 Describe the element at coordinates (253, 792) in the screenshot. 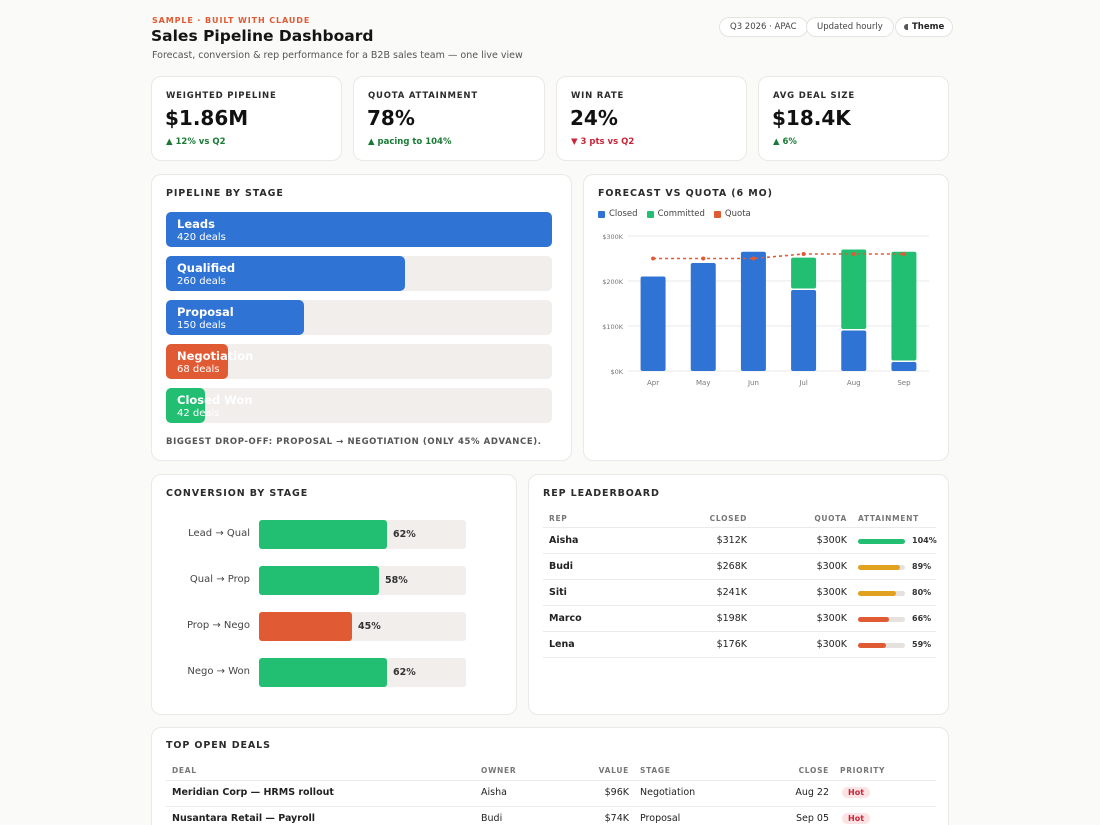

I see `deal-name: Meridian Corp — HRMS rollout` at that location.